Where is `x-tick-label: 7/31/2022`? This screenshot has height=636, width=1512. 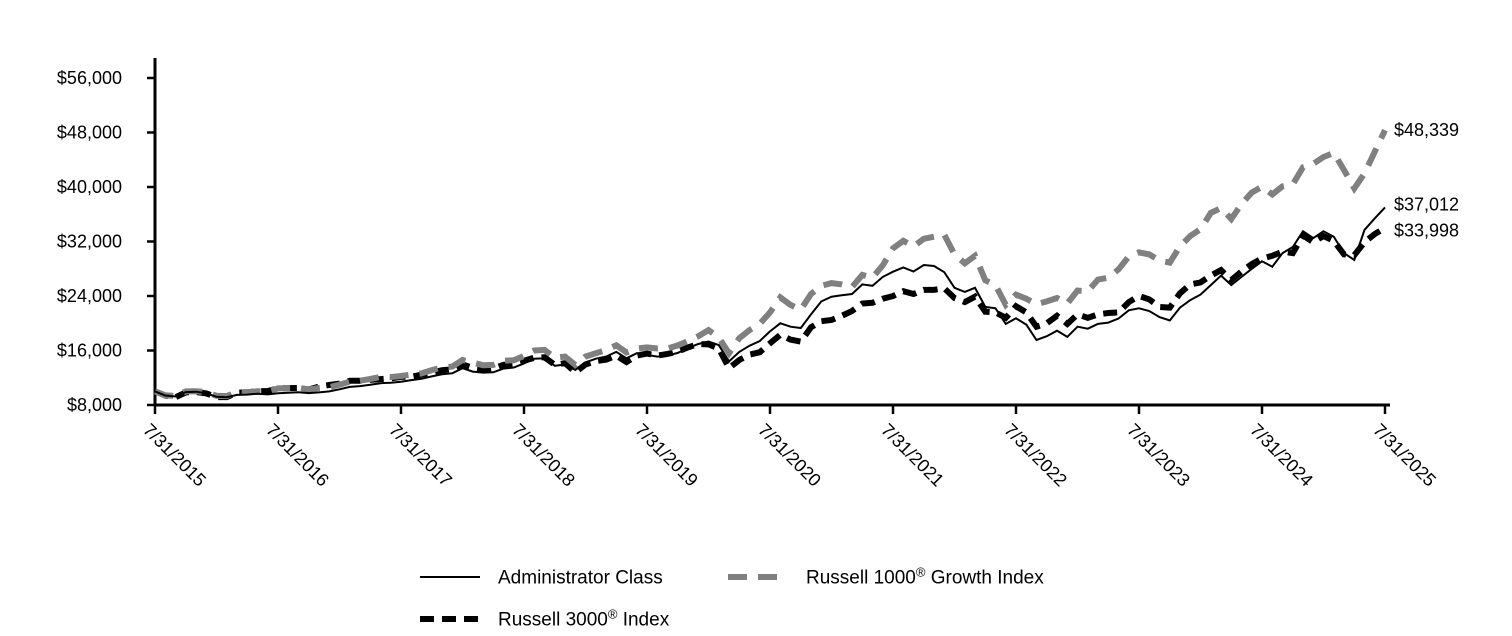 x-tick-label: 7/31/2022 is located at coordinates (1035, 455).